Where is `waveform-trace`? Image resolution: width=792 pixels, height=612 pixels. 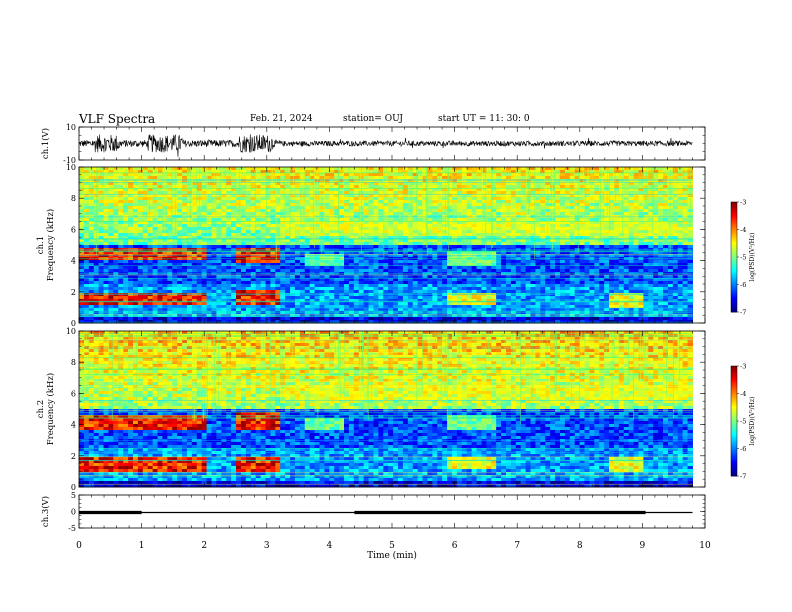
waveform-trace is located at coordinates (385, 145).